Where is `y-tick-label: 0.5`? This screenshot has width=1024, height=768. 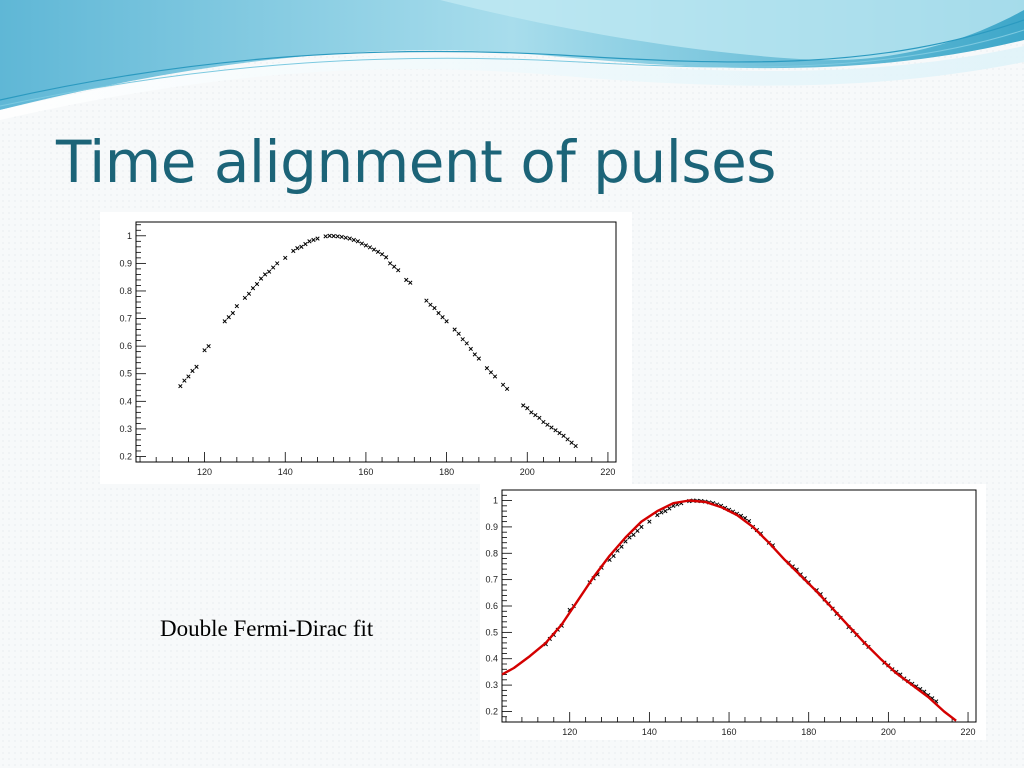 y-tick-label: 0.5 is located at coordinates (125, 374).